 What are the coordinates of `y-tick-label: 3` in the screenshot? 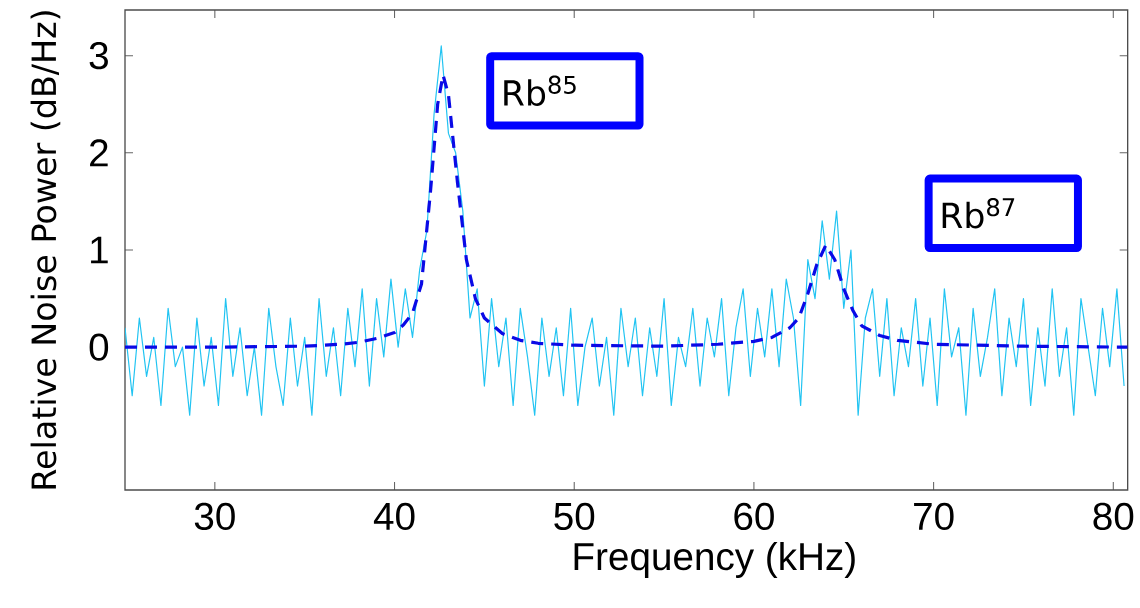 It's located at (98, 55).